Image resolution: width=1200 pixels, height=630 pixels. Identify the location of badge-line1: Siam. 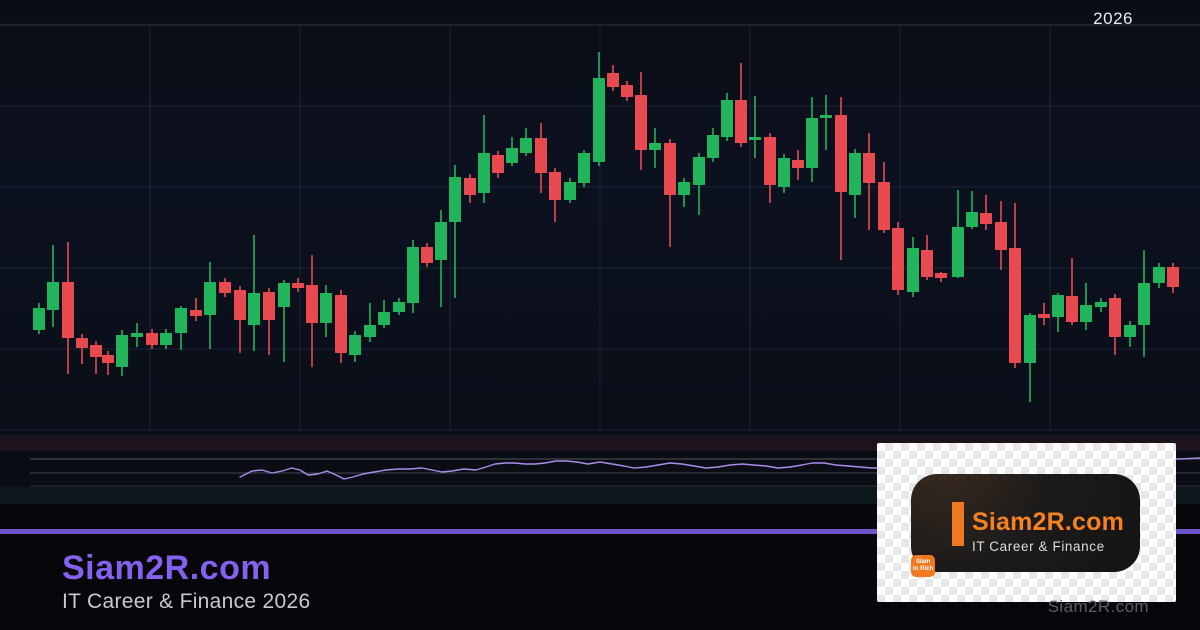
(923, 562).